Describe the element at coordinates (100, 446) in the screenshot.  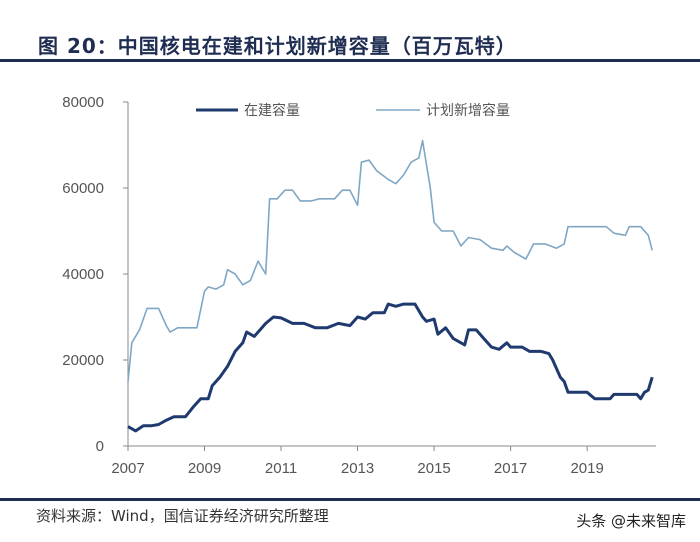
I see `y-tick-label: 0` at that location.